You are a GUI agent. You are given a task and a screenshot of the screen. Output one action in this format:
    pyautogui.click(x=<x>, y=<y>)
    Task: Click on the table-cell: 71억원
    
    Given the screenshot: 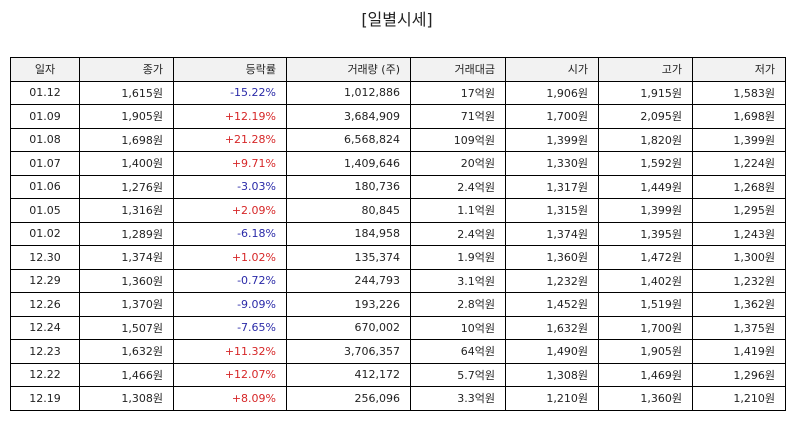 What is the action you would take?
    pyautogui.click(x=458, y=116)
    